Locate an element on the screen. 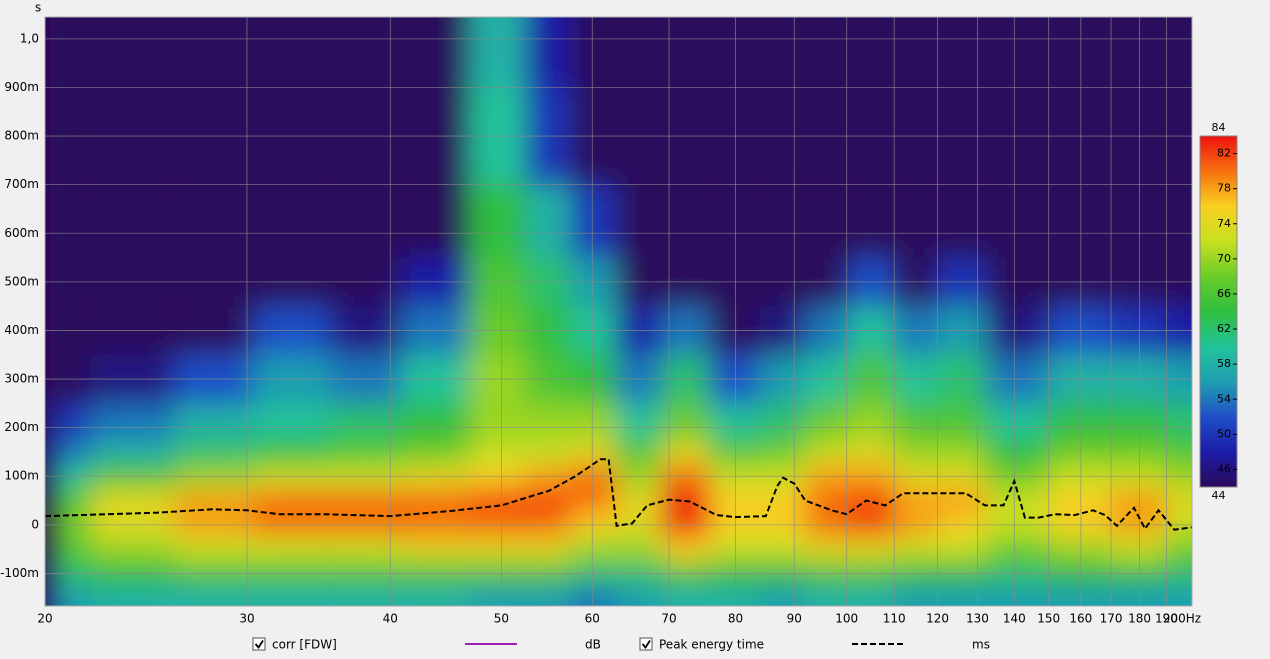 This screenshot has width=1270, height=659. y-tick-label: -100m is located at coordinates (19, 573).